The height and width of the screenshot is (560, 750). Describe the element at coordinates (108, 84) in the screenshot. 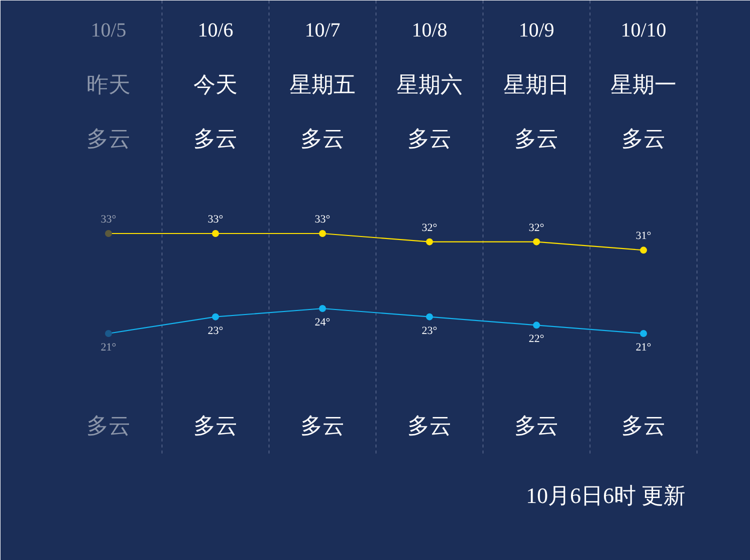

I see `text: 昨天` at that location.